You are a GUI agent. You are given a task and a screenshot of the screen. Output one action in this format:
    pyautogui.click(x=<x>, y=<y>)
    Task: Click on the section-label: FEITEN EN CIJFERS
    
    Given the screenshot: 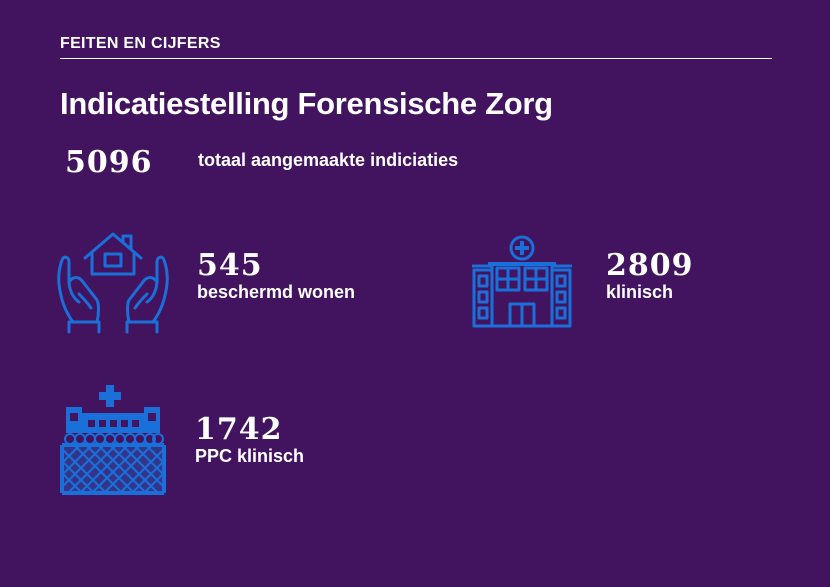 What is the action you would take?
    pyautogui.click(x=140, y=43)
    